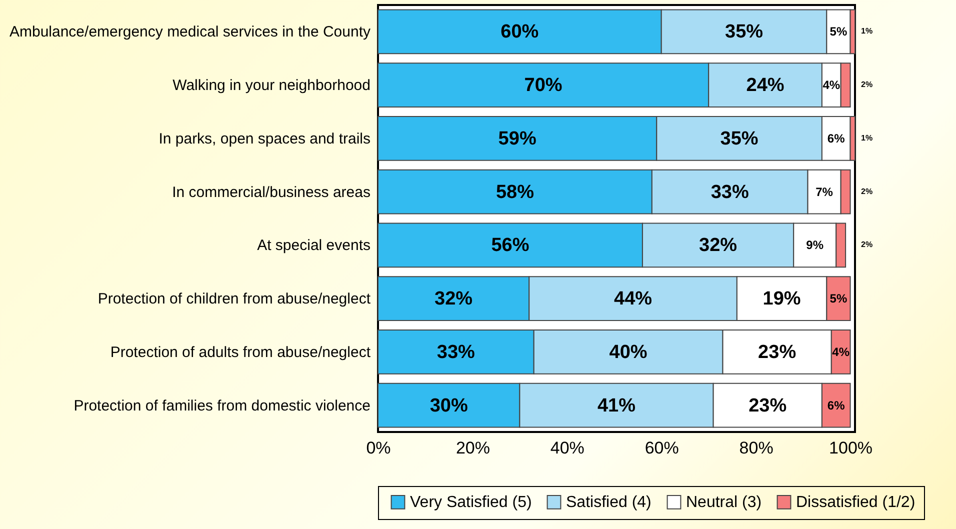 This screenshot has height=529, width=956. What do you see at coordinates (781, 299) in the screenshot?
I see `data-label: 19%` at bounding box center [781, 299].